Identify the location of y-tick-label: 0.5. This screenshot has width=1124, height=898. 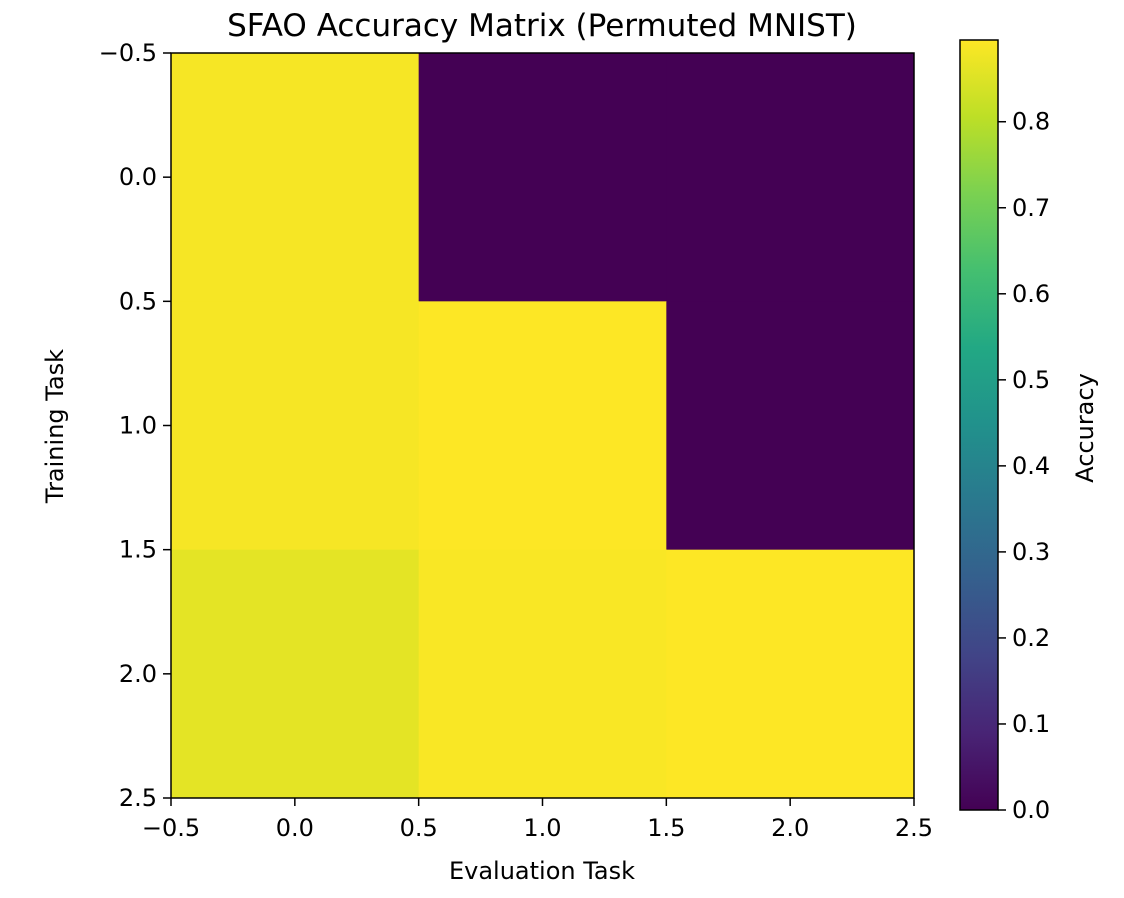
(138, 301).